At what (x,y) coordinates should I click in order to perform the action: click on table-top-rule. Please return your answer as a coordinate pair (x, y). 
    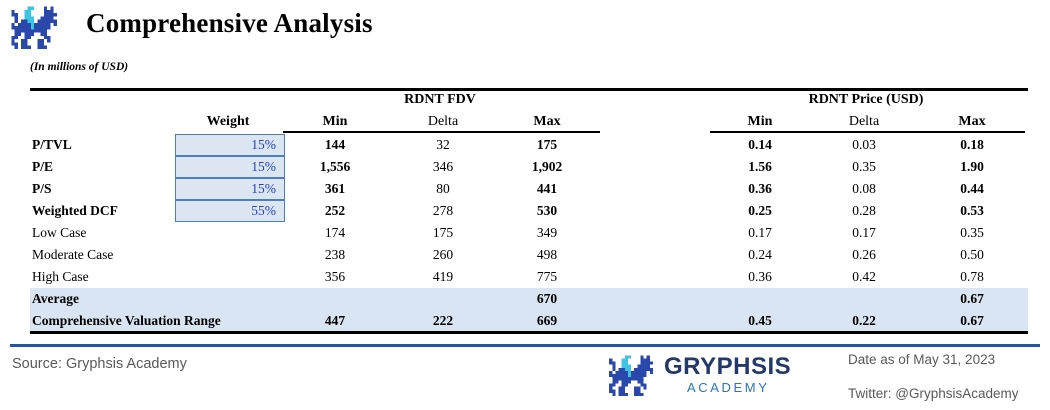
    Looking at the image, I should click on (529, 89).